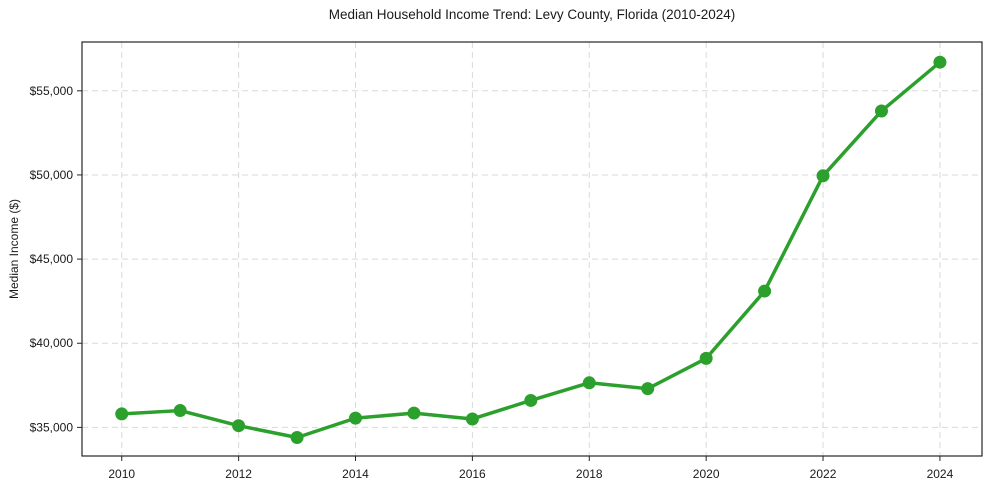  I want to click on x-tick-label: 2010, so click(121, 474).